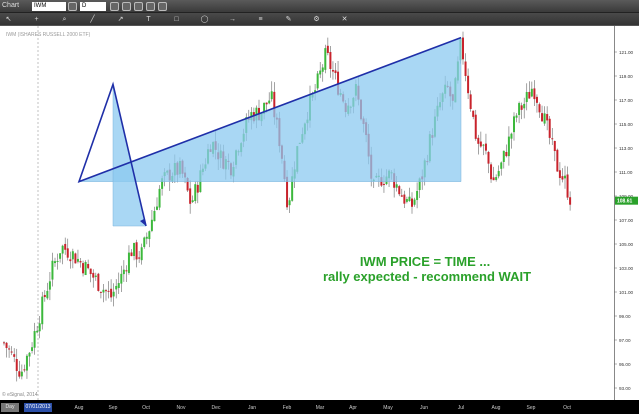 Image resolution: width=639 pixels, height=414 pixels. What do you see at coordinates (120, 19) in the screenshot?
I see `trend-icon: ↗` at bounding box center [120, 19].